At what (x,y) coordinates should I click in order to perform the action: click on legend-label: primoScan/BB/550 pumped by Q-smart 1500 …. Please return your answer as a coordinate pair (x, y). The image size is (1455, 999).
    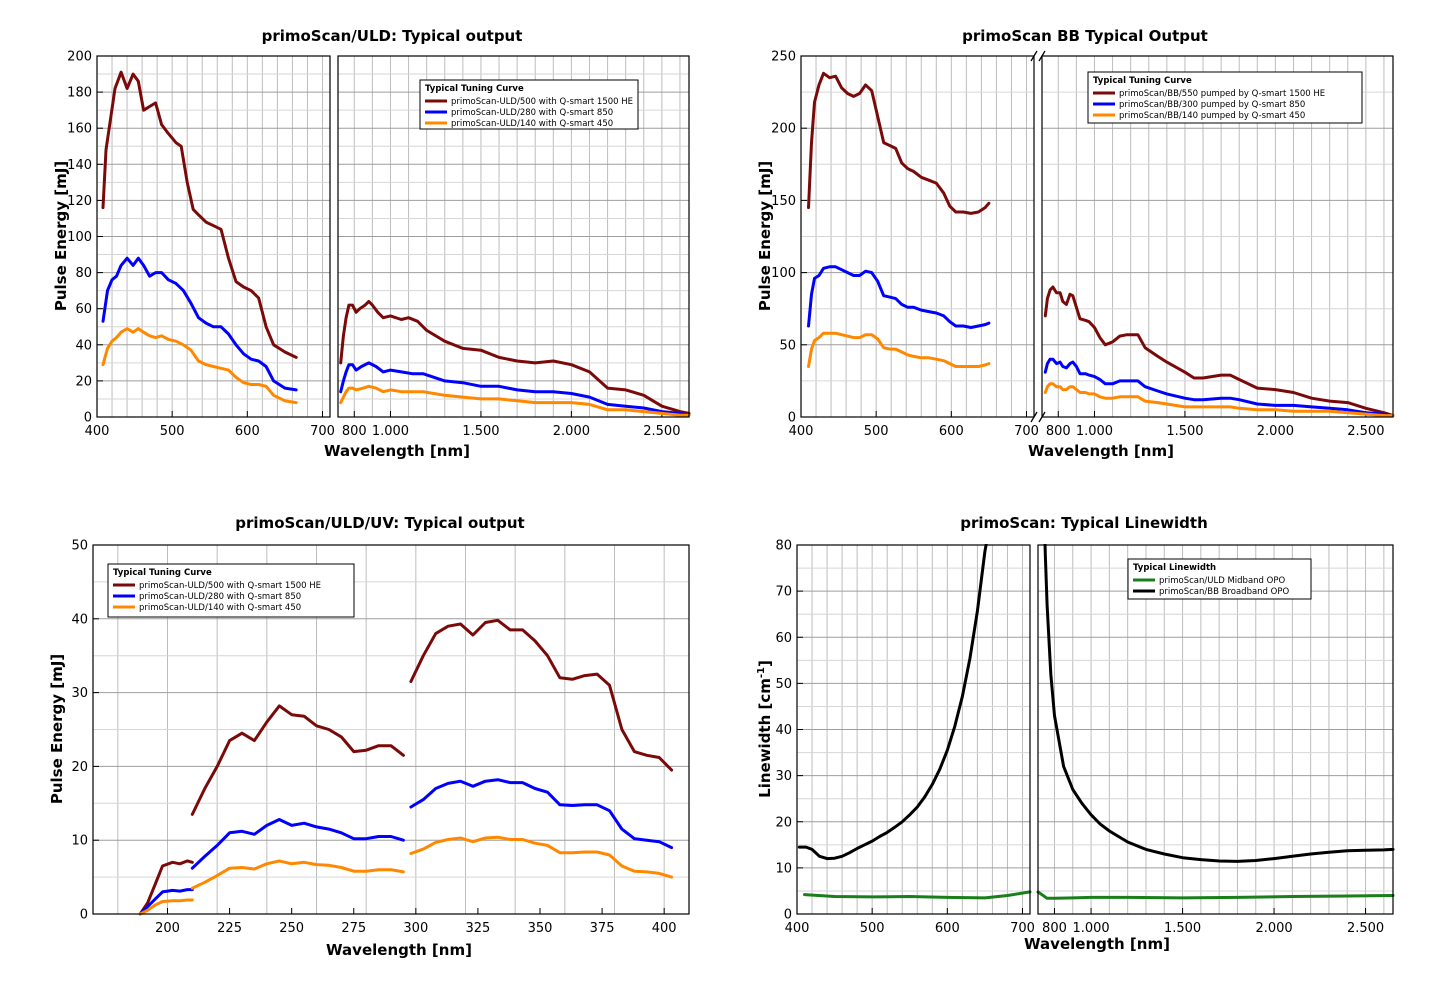
    Looking at the image, I should click on (1222, 94).